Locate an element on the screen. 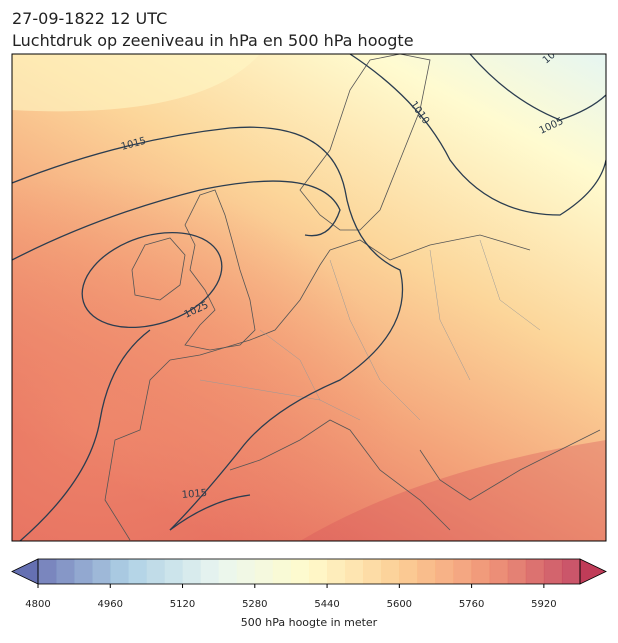 The height and width of the screenshot is (643, 618). colorbar-frame is located at coordinates (309, 571).